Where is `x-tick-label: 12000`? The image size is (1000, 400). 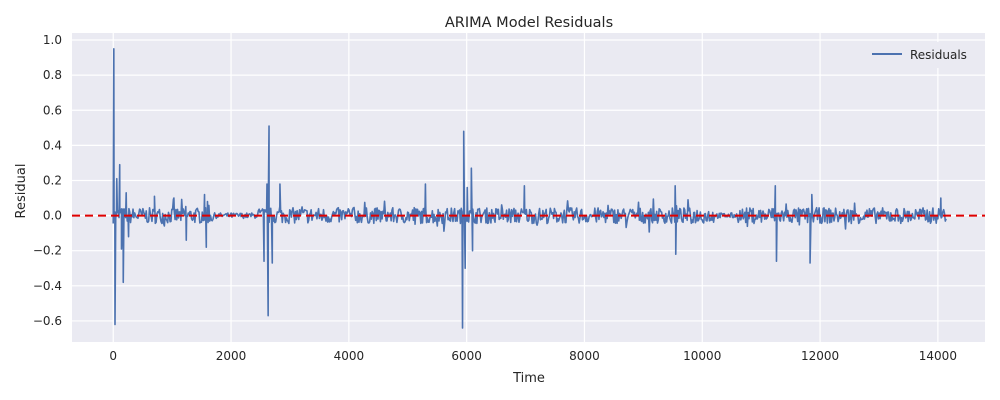
x-tick-label: 12000 is located at coordinates (820, 356).